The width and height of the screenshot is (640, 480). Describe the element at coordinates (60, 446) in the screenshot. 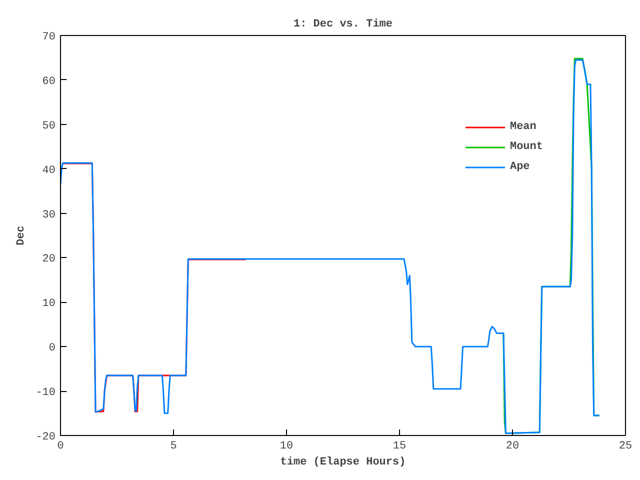

I see `x-tick-label: 0` at that location.